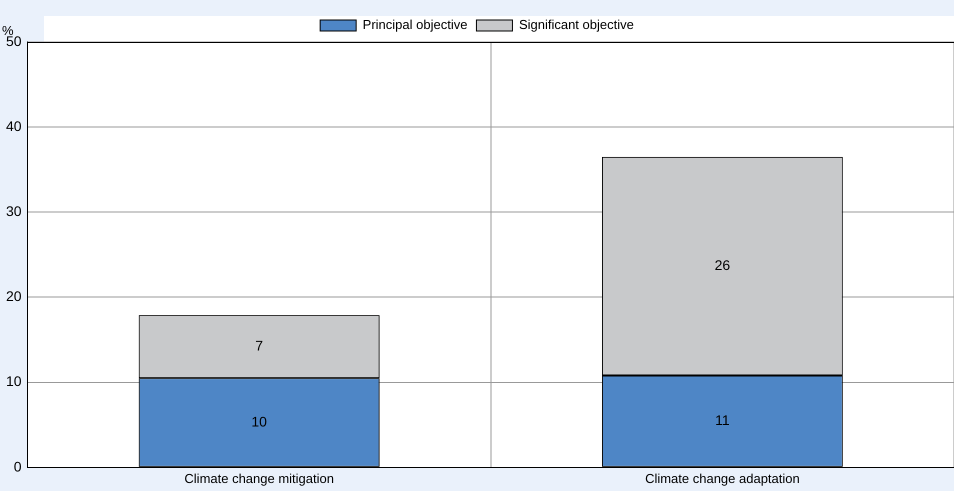 The width and height of the screenshot is (954, 491). I want to click on x-tick-label: Climate change mitigation, so click(259, 478).